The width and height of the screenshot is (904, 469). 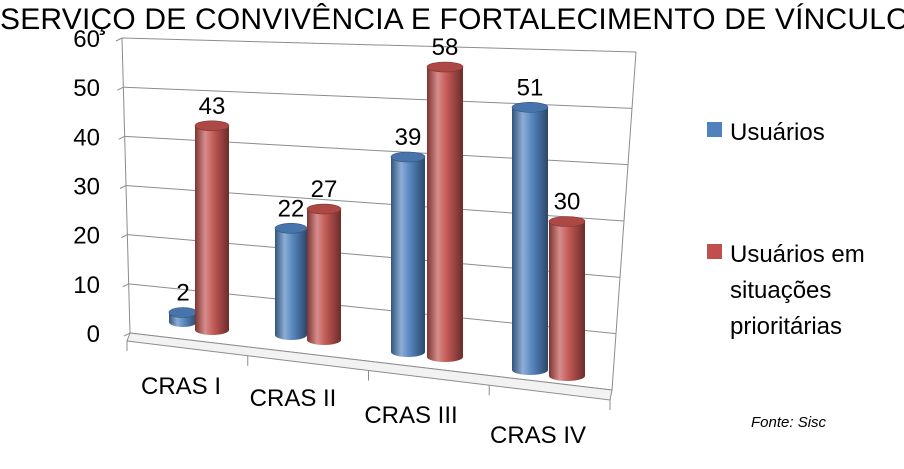 I want to click on y-tick-label: 20, so click(x=86, y=236).